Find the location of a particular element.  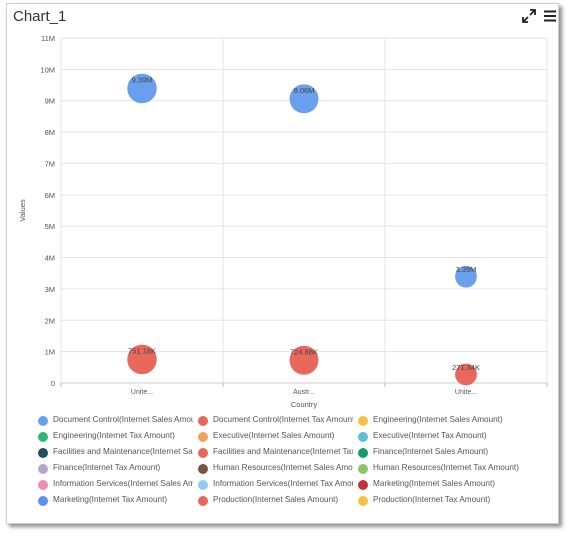

legend-label: Engineering(Internet Sales Amount) is located at coordinates (438, 419).